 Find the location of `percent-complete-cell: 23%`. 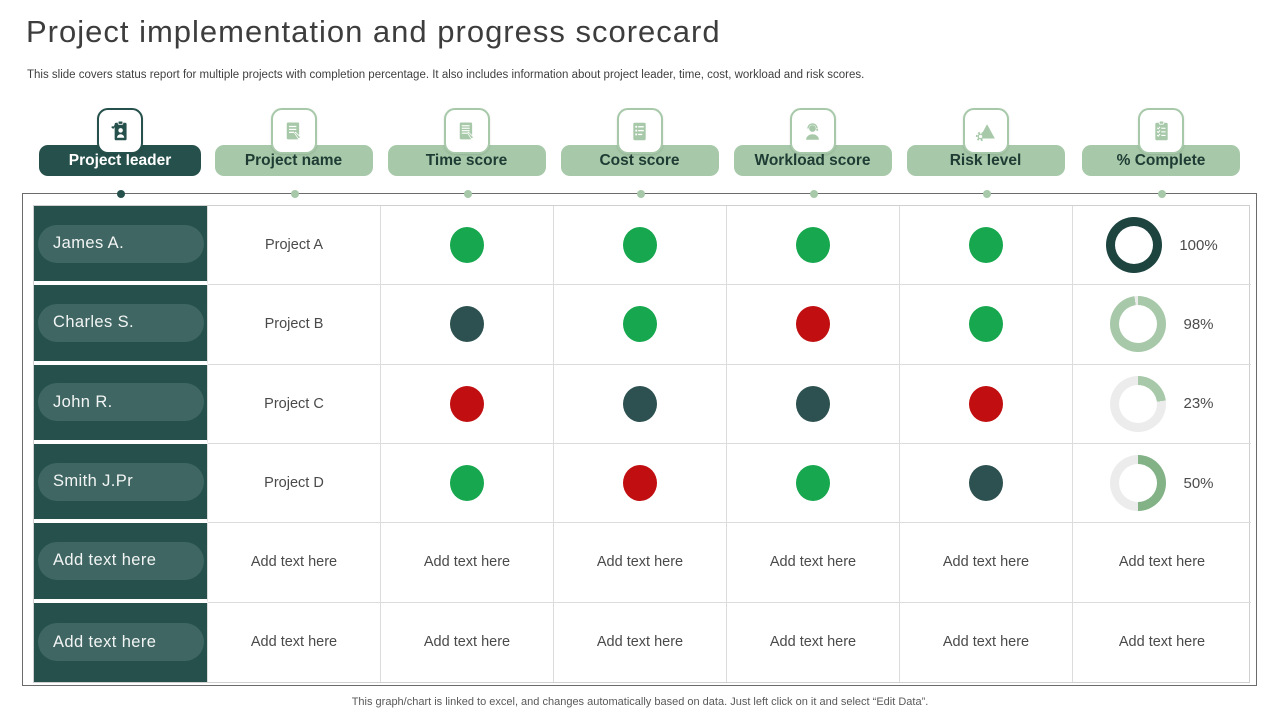

percent-complete-cell: 23% is located at coordinates (1162, 404).